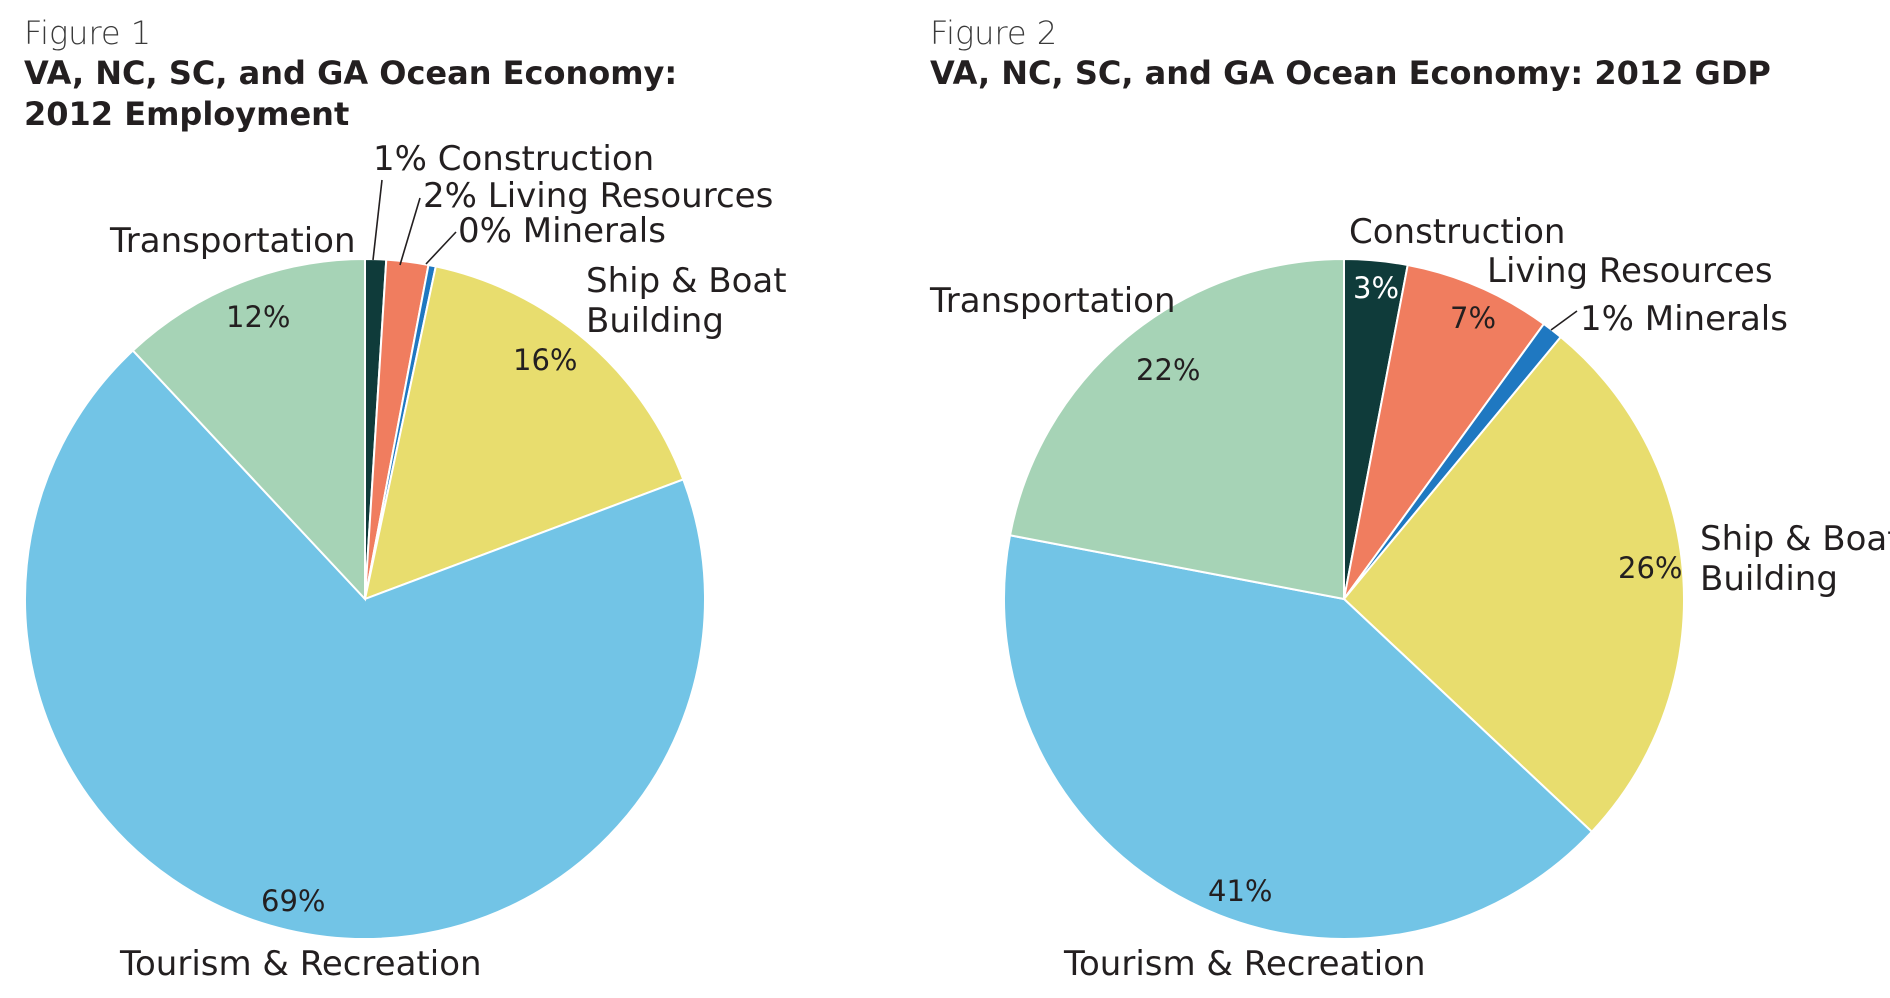 The image size is (1890, 998). Describe the element at coordinates (1564, 320) in the screenshot. I see `figure-2-leader-minerals` at that location.